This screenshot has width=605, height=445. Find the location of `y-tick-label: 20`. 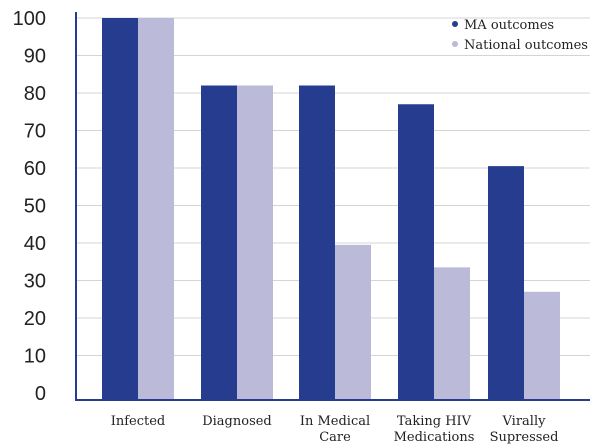

y-tick-label: 20 is located at coordinates (35, 319).